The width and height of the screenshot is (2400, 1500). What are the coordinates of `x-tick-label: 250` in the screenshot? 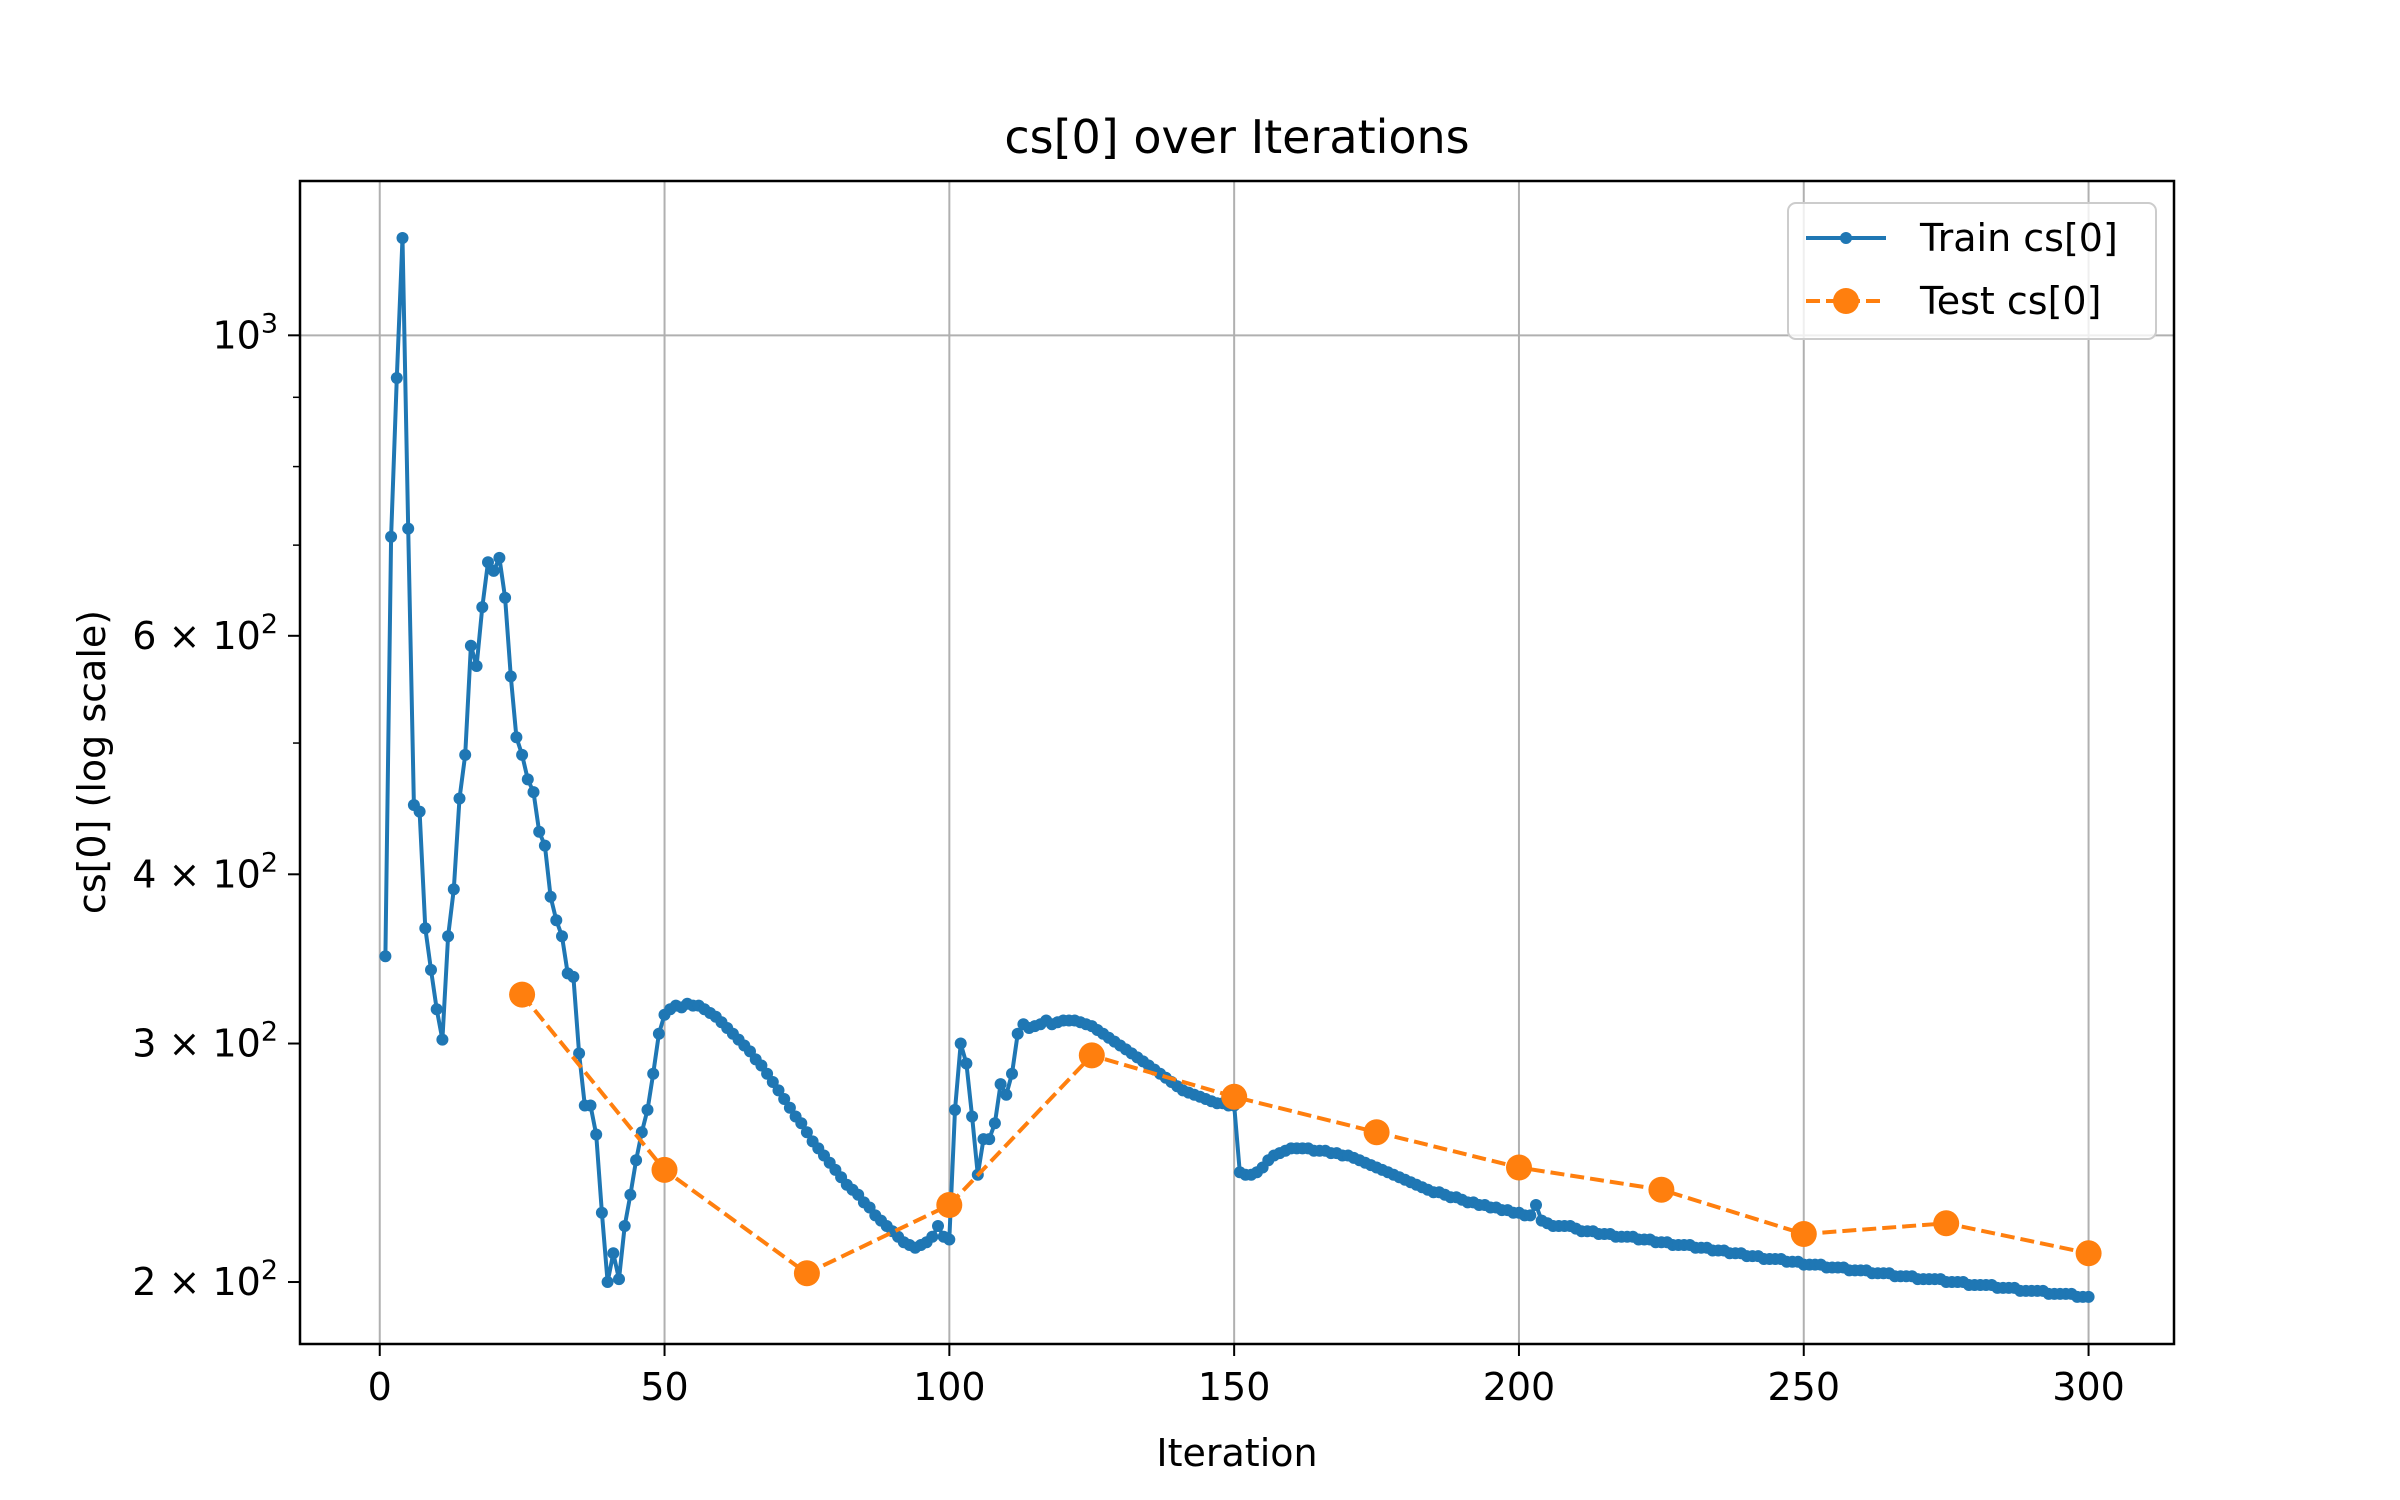 It's located at (1803, 1387).